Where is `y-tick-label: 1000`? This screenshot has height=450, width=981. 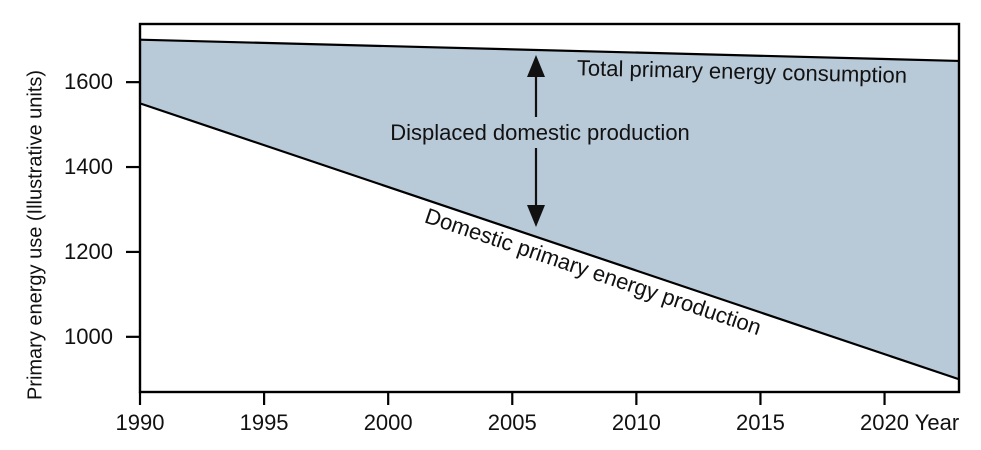
y-tick-label: 1000 is located at coordinates (88, 336).